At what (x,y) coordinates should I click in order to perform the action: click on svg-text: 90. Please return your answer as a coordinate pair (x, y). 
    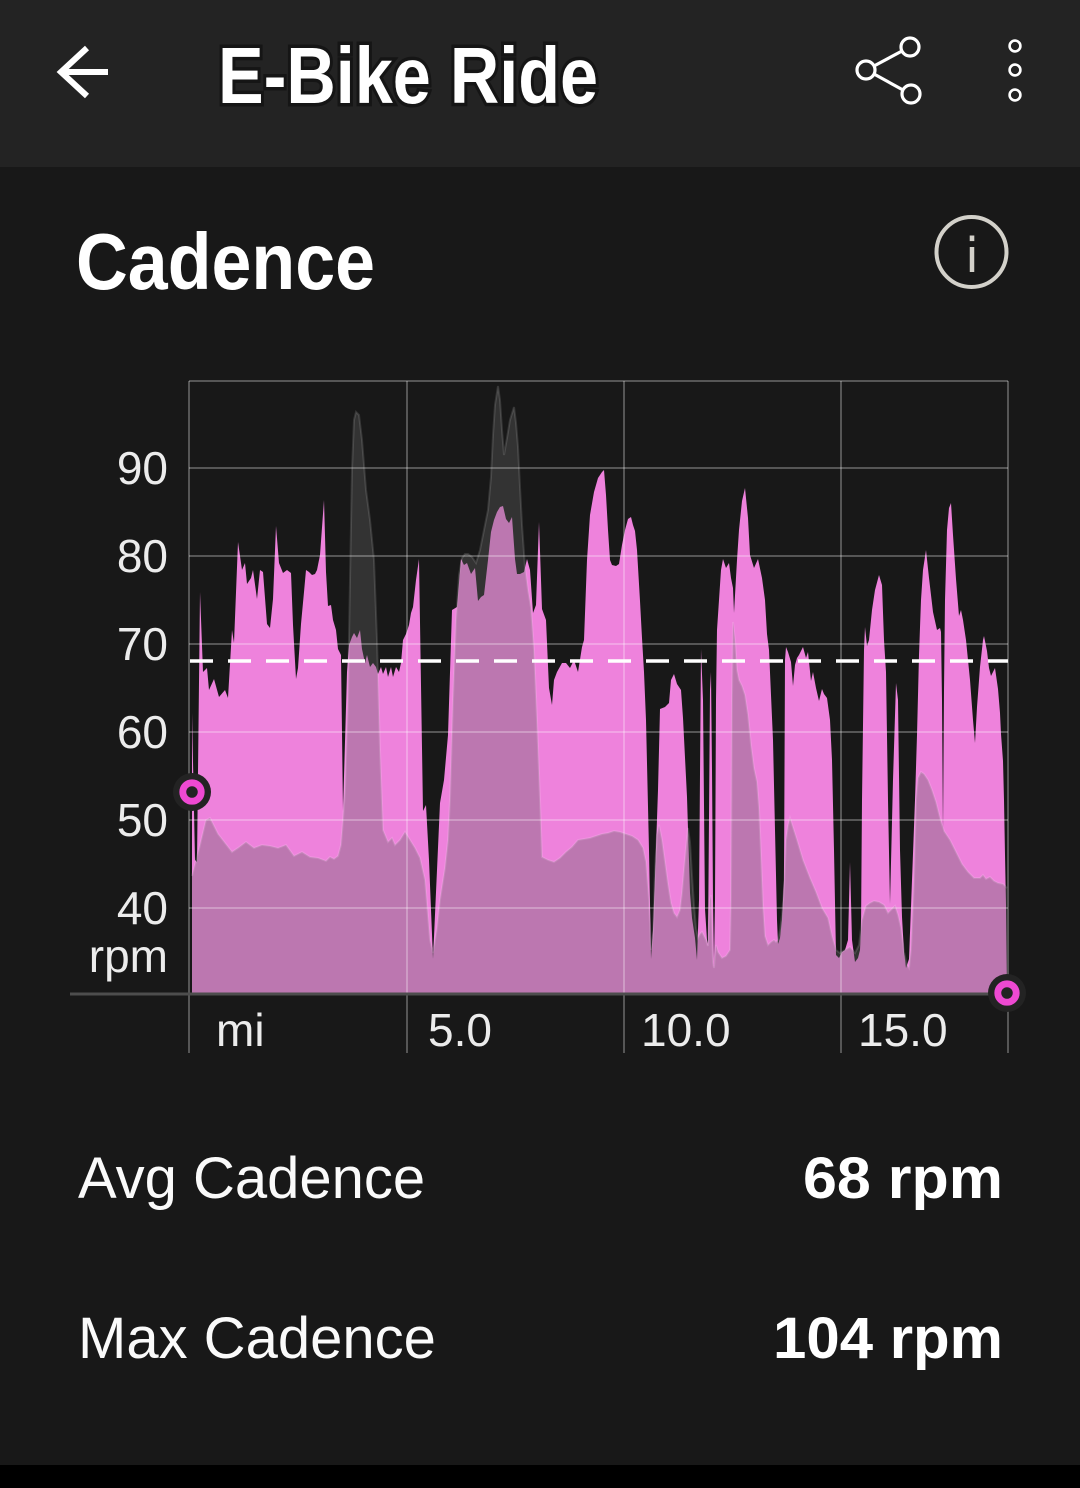
    Looking at the image, I should click on (142, 468).